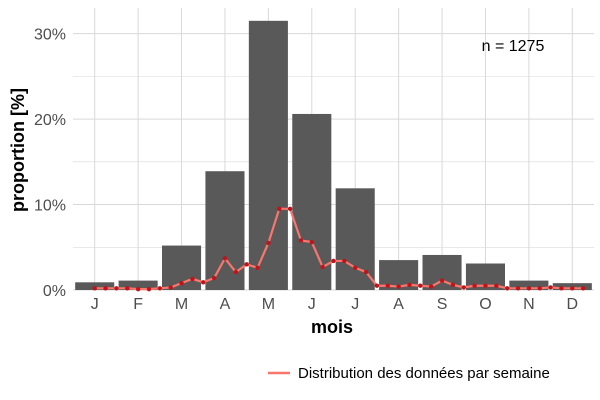 The width and height of the screenshot is (600, 400). Describe the element at coordinates (573, 304) in the screenshot. I see `x-tick-label: D` at that location.